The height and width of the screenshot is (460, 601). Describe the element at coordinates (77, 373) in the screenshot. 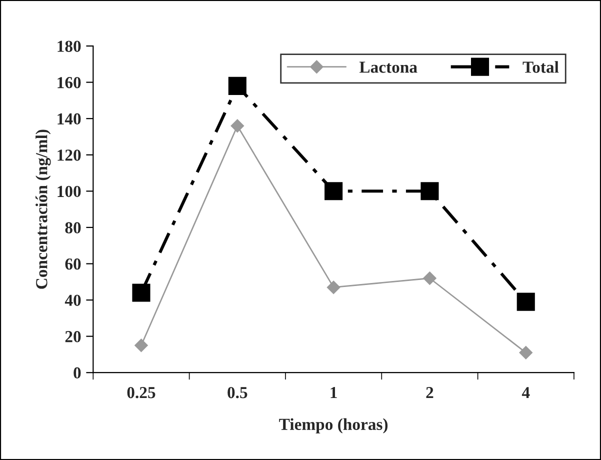

I see `y-tick-label: 0` at that location.